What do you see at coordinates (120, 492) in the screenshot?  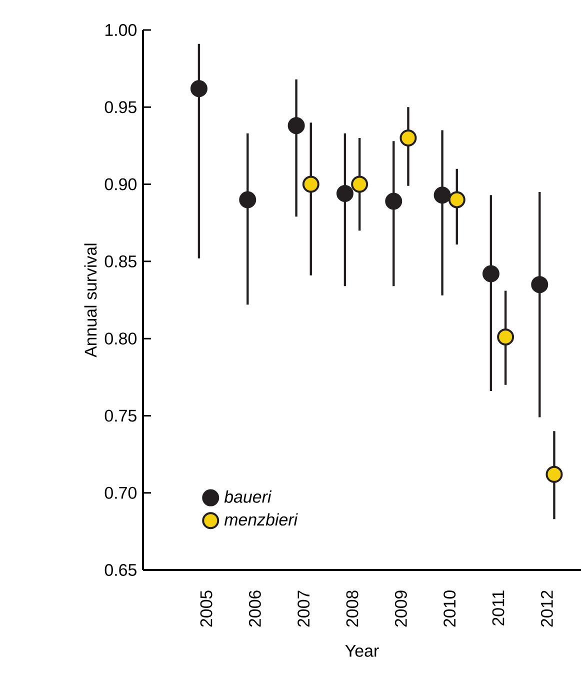 I see `y-tick-label: 0.70` at bounding box center [120, 492].